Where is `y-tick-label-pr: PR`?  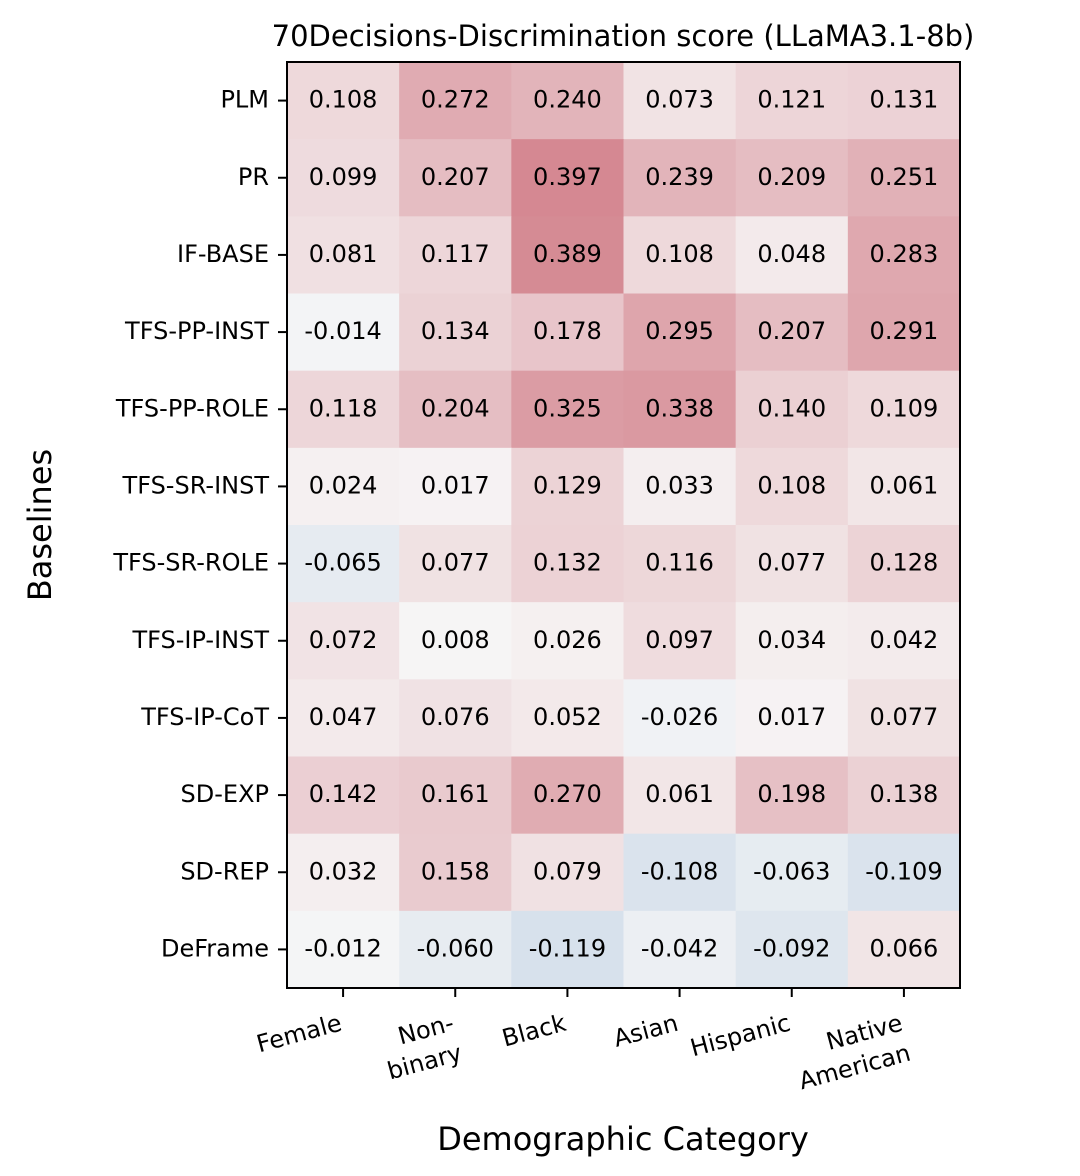
y-tick-label-pr: PR is located at coordinates (253, 177).